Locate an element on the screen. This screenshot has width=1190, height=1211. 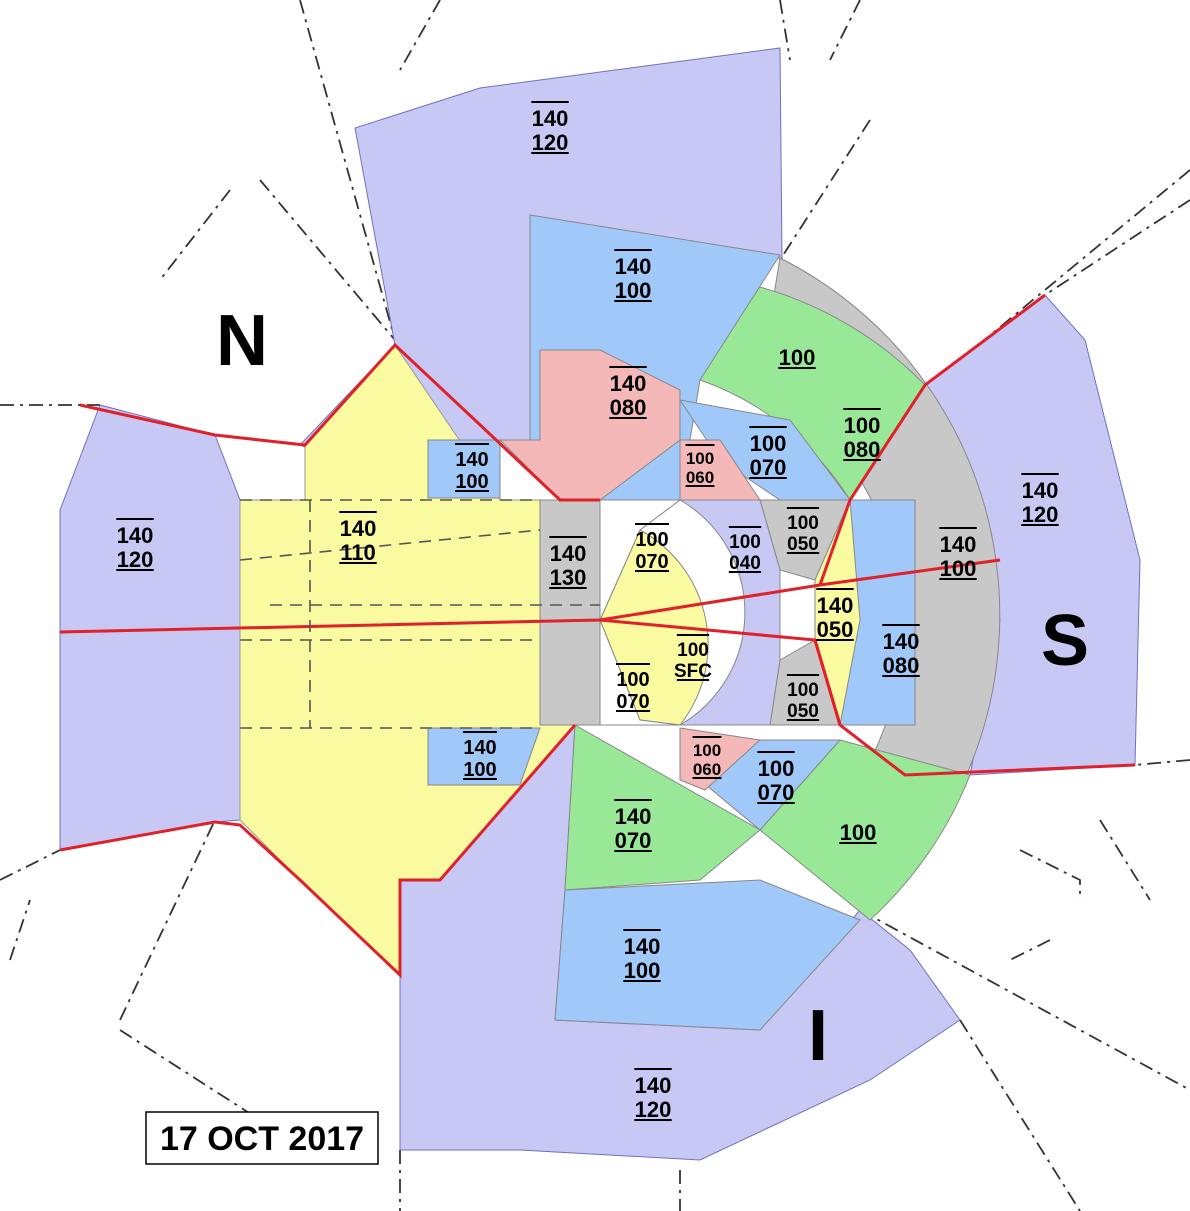
sector-letter: I is located at coordinates (818, 1036).